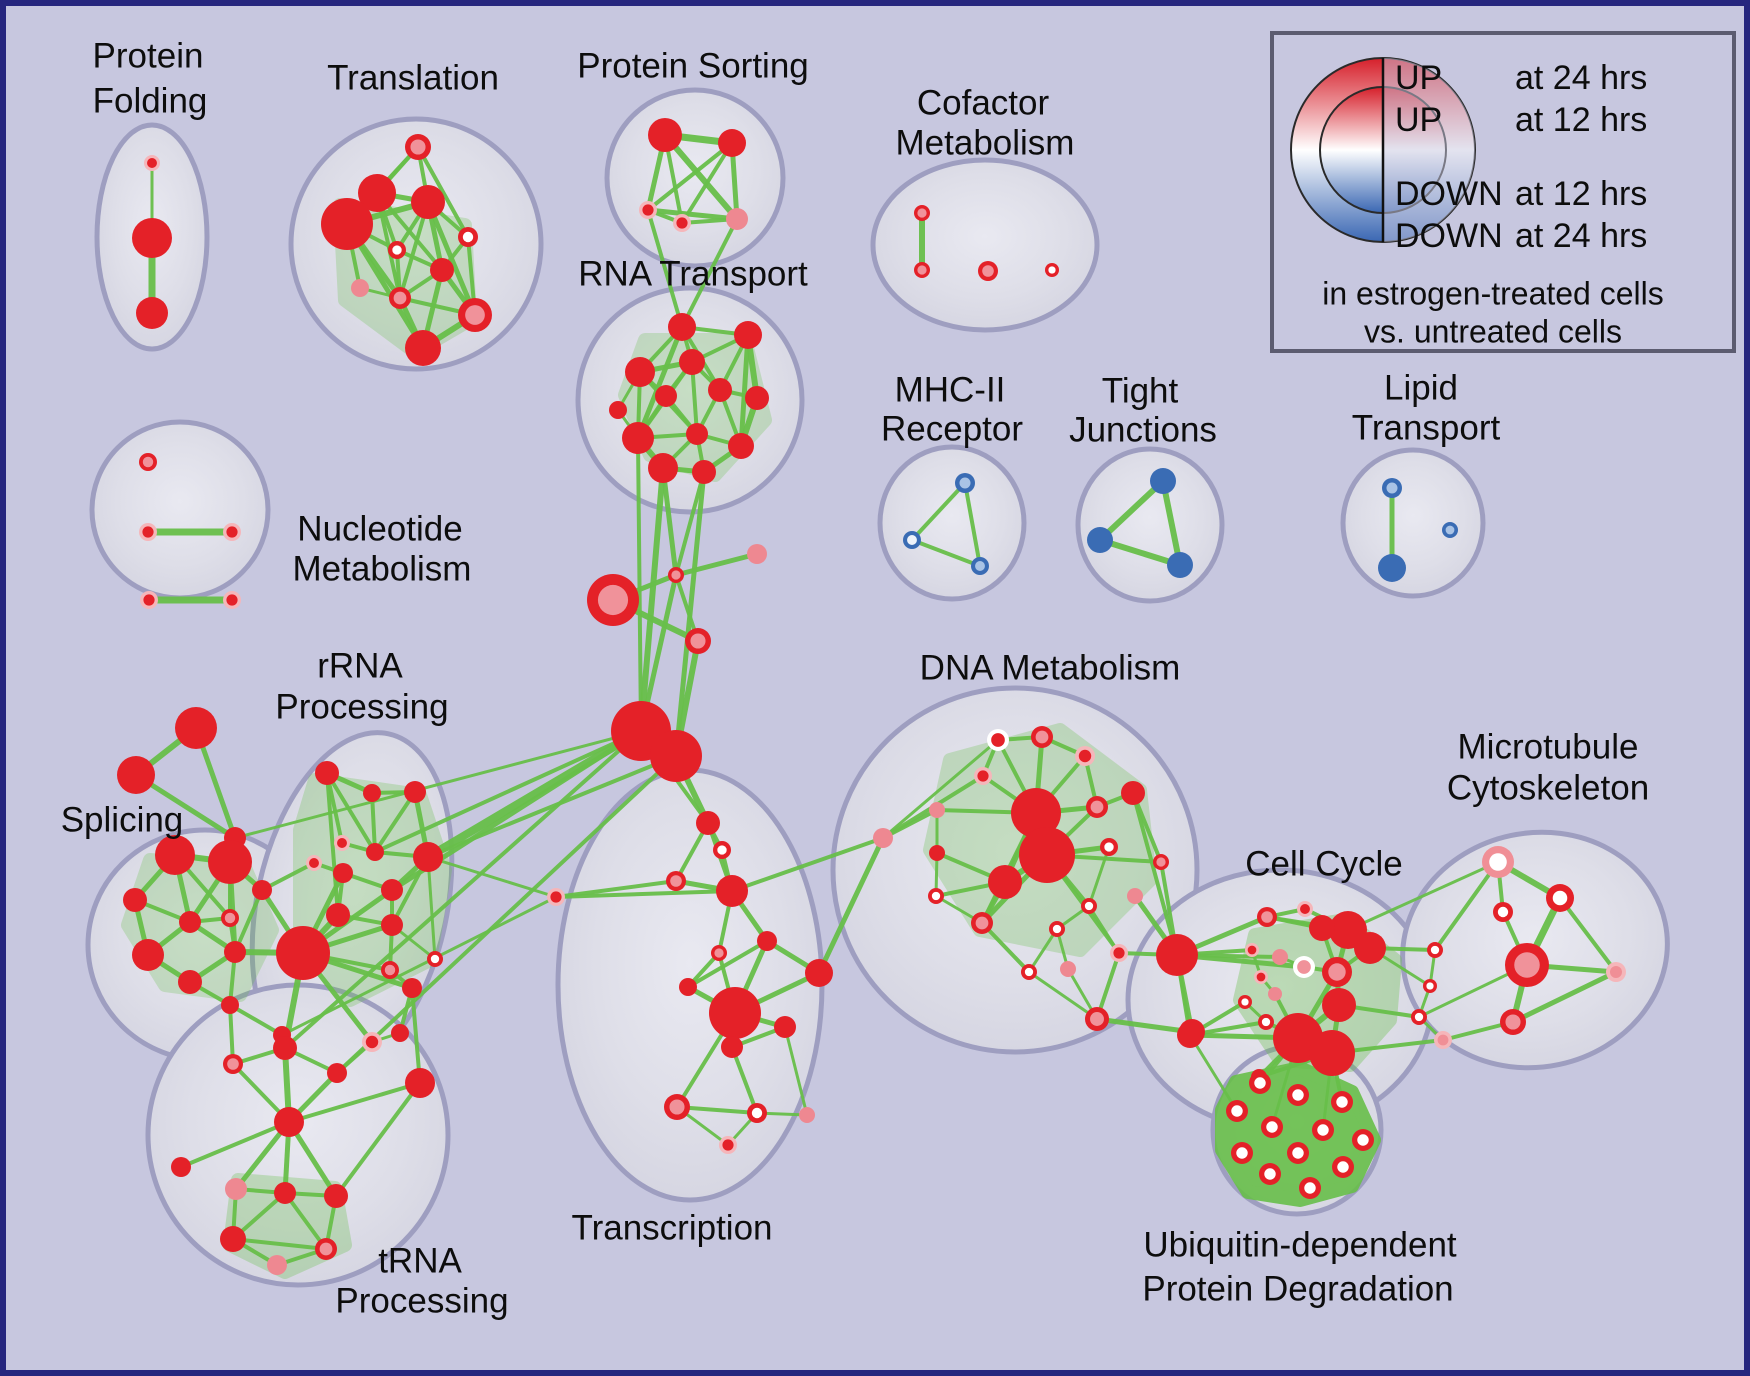 The height and width of the screenshot is (1376, 1750). I want to click on legend-caption-line: in estrogen-treated cells, so click(1493, 293).